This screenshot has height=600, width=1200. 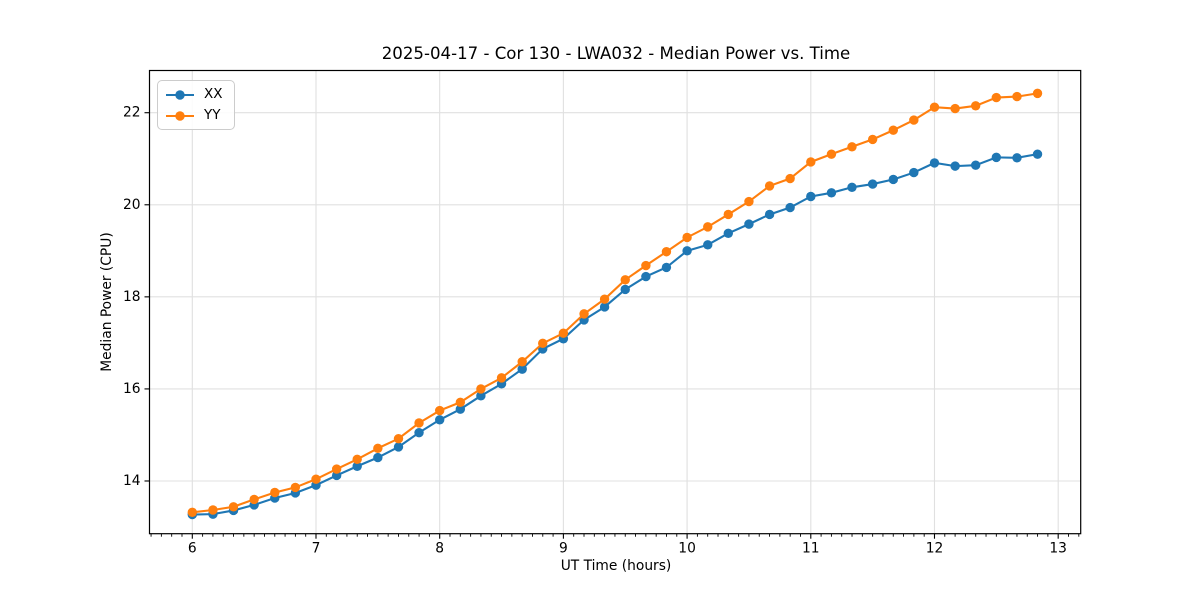 What do you see at coordinates (192, 548) in the screenshot?
I see `svg-text: 6` at bounding box center [192, 548].